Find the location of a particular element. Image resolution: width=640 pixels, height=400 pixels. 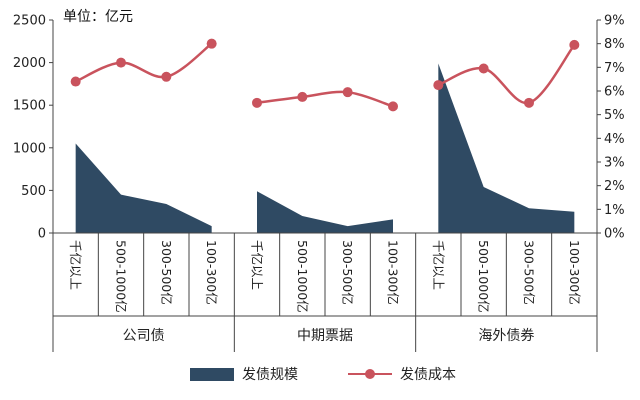

right-tick-label: 6% is located at coordinates (614, 92).